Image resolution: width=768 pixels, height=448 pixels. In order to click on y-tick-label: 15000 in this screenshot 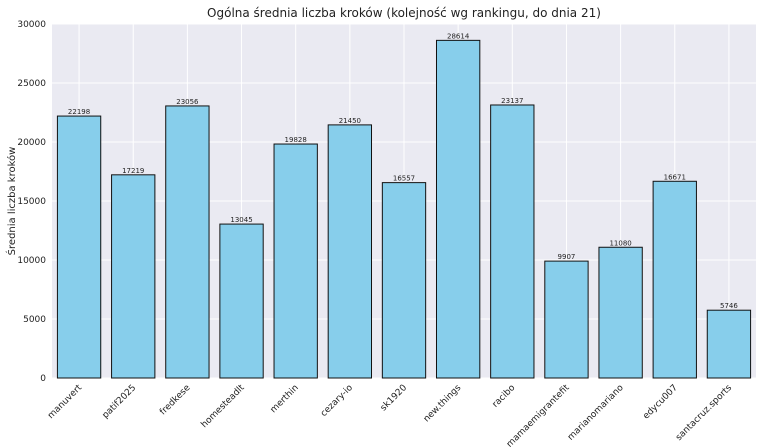, I will do `click(31, 202)`.